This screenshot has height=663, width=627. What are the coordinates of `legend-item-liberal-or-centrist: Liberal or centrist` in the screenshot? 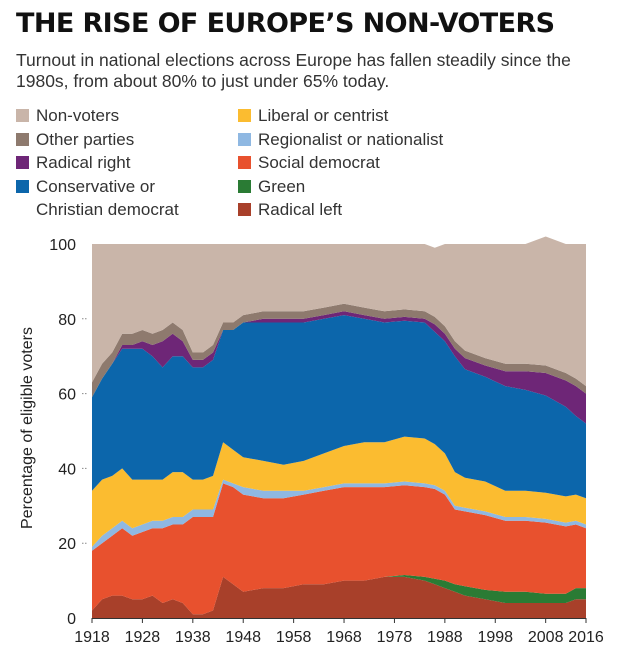 It's located at (428, 116).